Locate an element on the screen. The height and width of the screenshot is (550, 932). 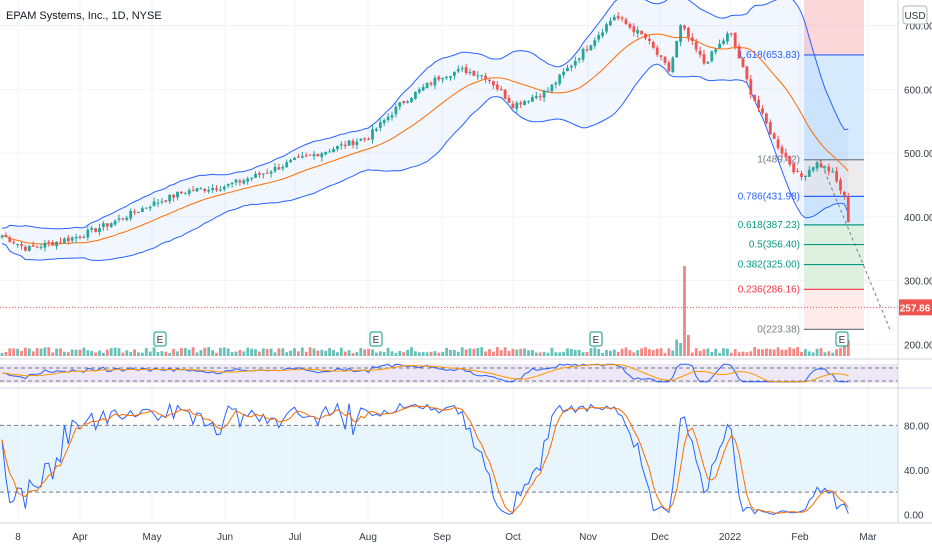
earnings-marker-label: E is located at coordinates (160, 340).